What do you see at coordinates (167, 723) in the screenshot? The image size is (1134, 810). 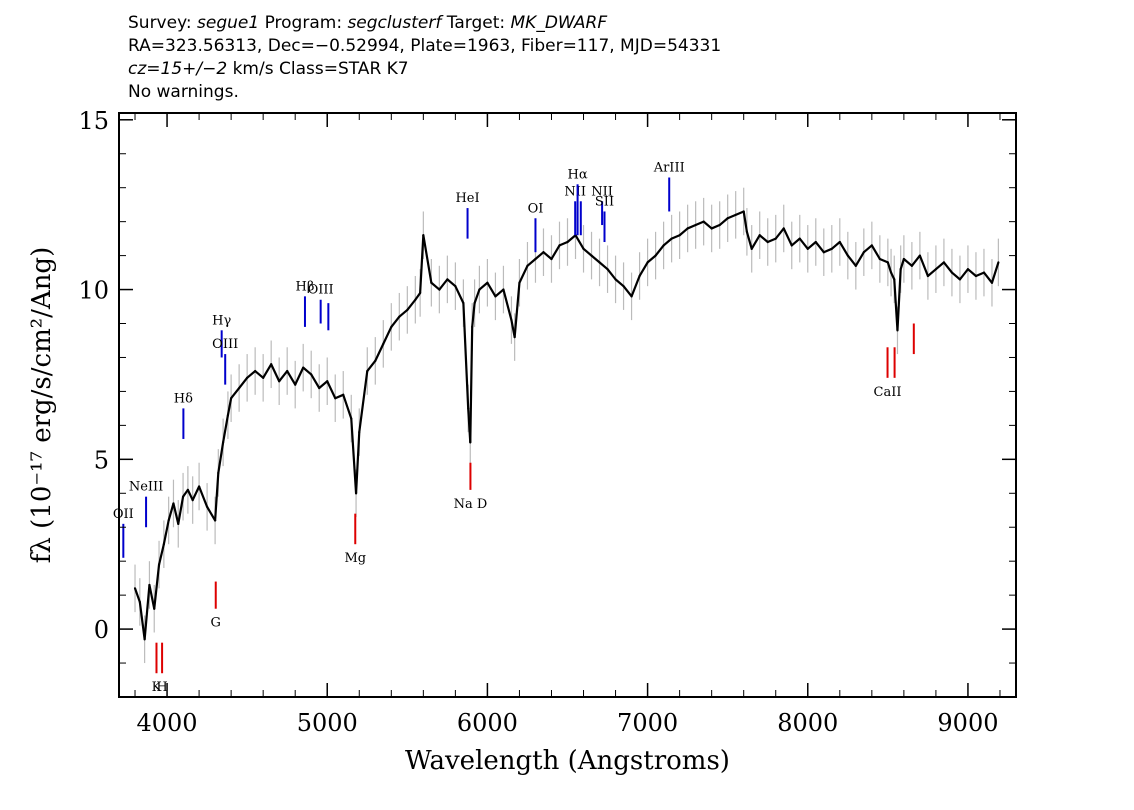 I see `x-tick-label: 4000` at bounding box center [167, 723].